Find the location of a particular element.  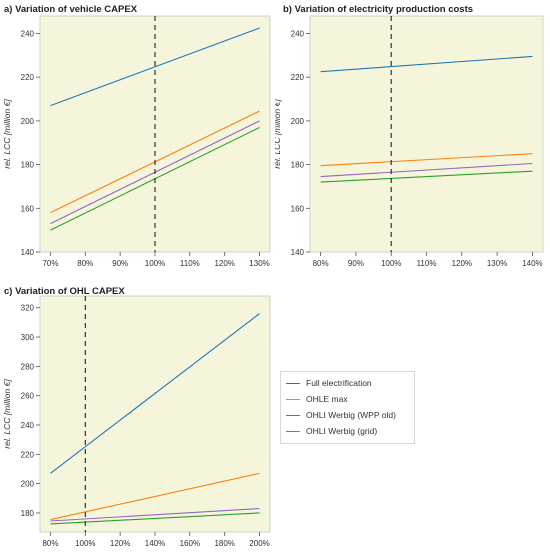

x-tick-label: 200% is located at coordinates (259, 543).